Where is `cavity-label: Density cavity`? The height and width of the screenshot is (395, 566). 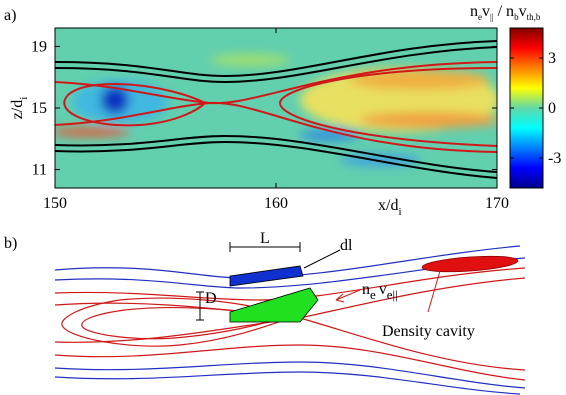
cavity-label: Density cavity is located at coordinates (428, 331).